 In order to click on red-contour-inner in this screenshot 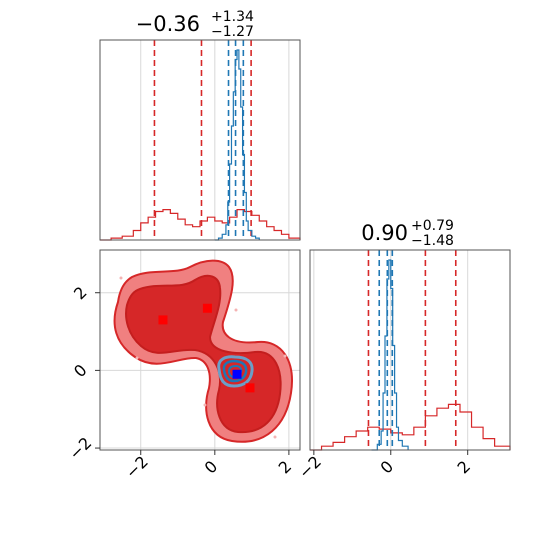, I will do `click(203, 354)`.